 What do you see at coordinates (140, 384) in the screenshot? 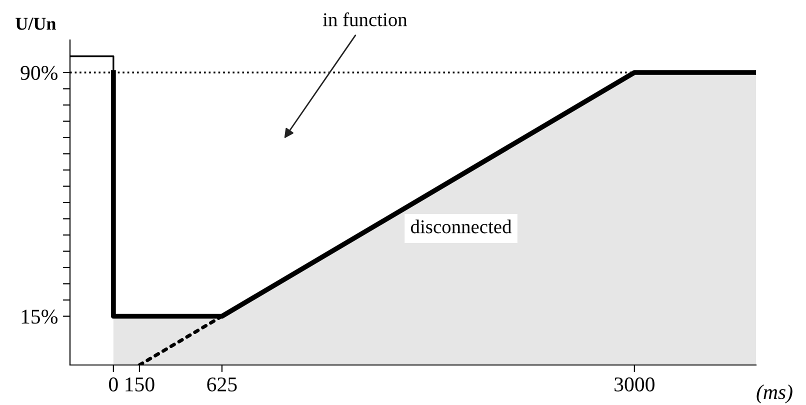
I see `x-tick-label: 150` at bounding box center [140, 384].